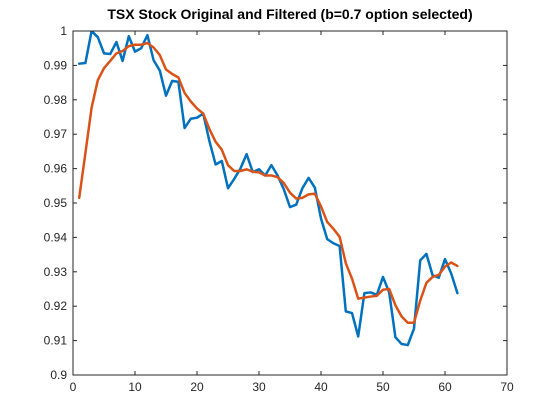  Describe the element at coordinates (445, 387) in the screenshot. I see `x-tick-label: 60` at that location.